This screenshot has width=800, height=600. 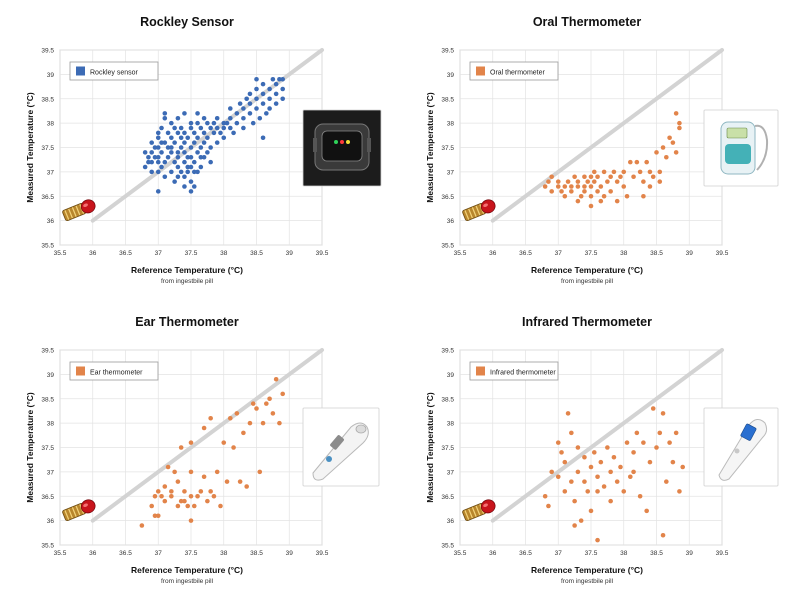 I want to click on series-points, so click(x=613, y=474).